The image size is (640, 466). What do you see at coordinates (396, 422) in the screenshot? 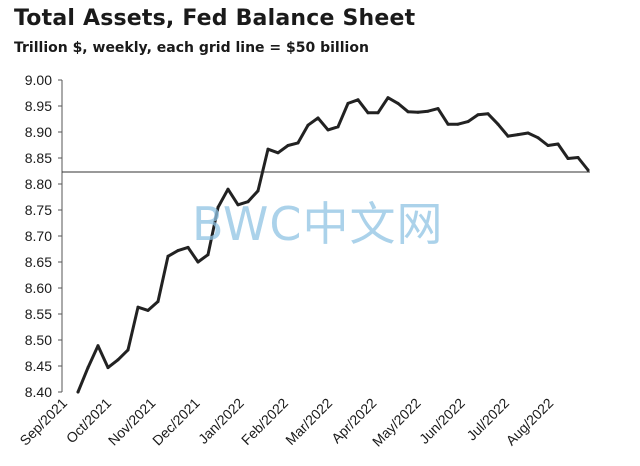
I see `x-tick-label: May/2022` at bounding box center [396, 422].